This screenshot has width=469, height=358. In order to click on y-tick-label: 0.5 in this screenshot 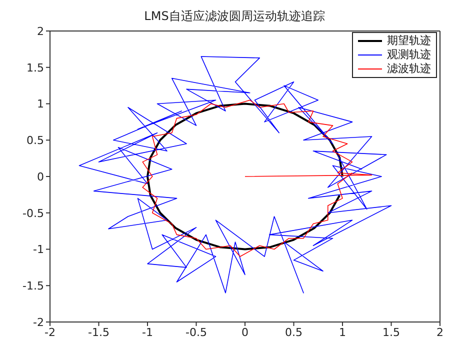, I will do `click(35, 141)`.